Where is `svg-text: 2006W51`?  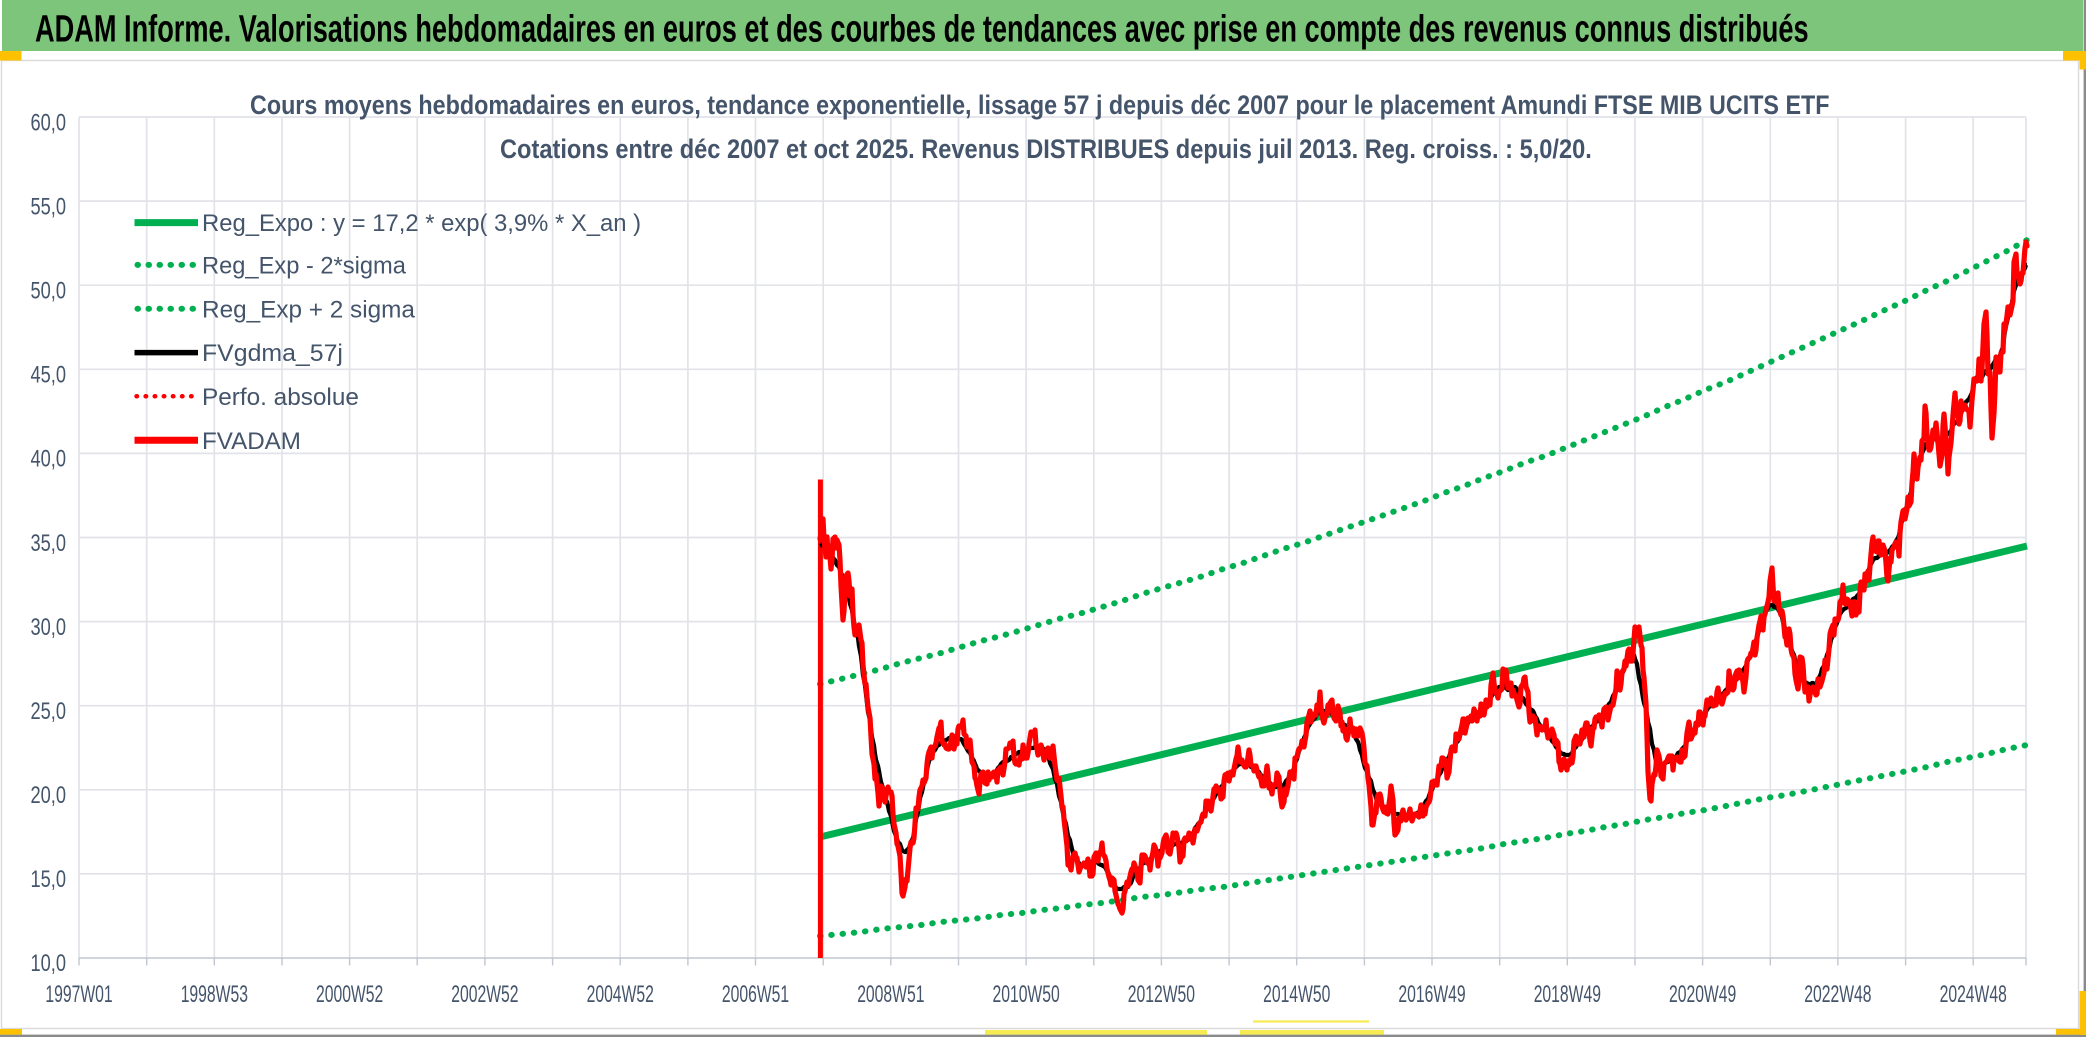 svg-text: 2006W51 is located at coordinates (755, 995).